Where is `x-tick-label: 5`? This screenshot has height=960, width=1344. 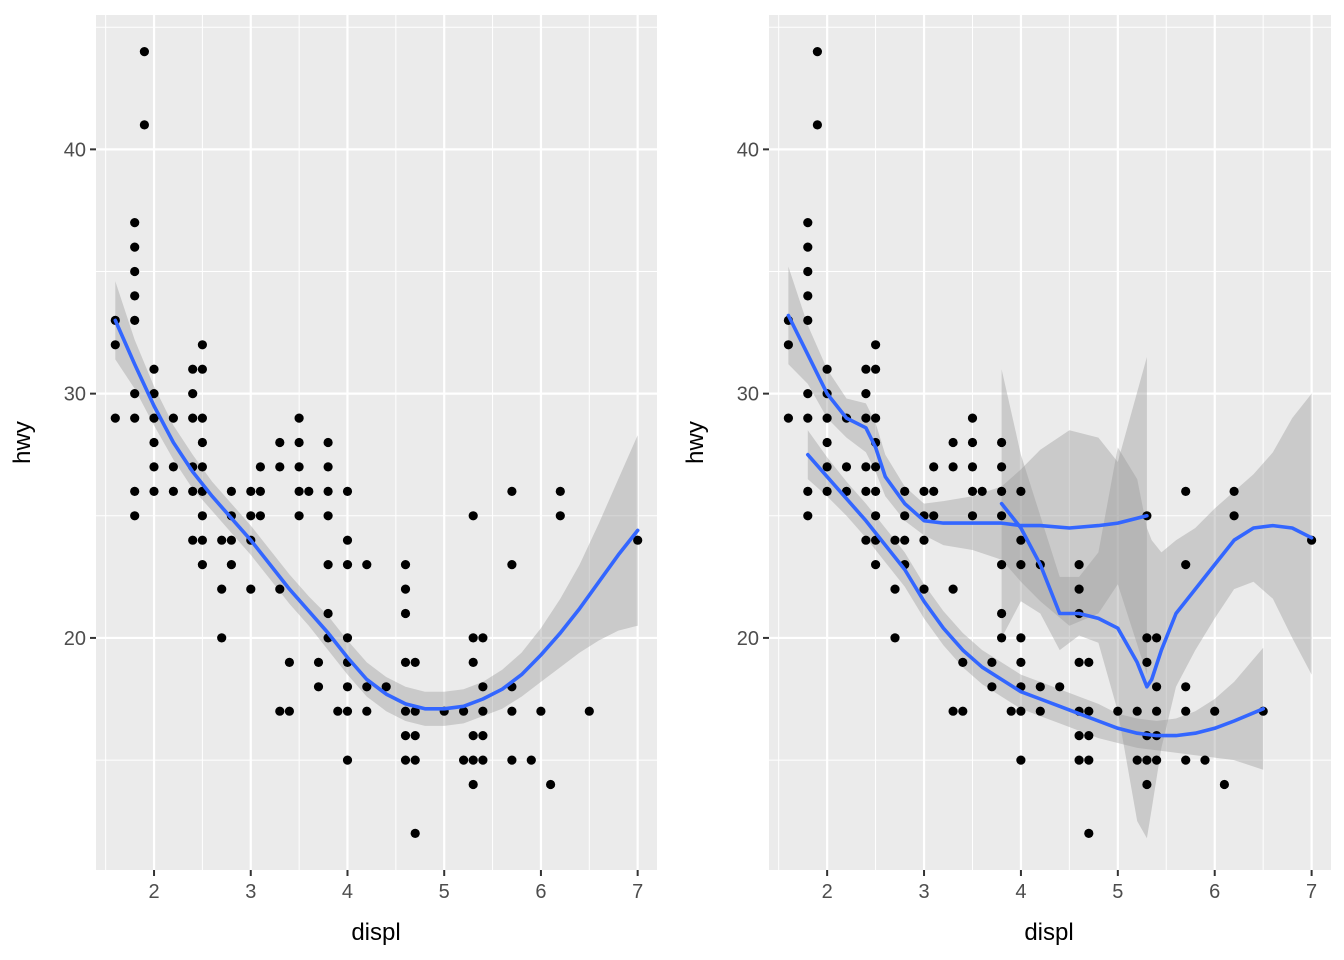 x-tick-label: 5 is located at coordinates (444, 892).